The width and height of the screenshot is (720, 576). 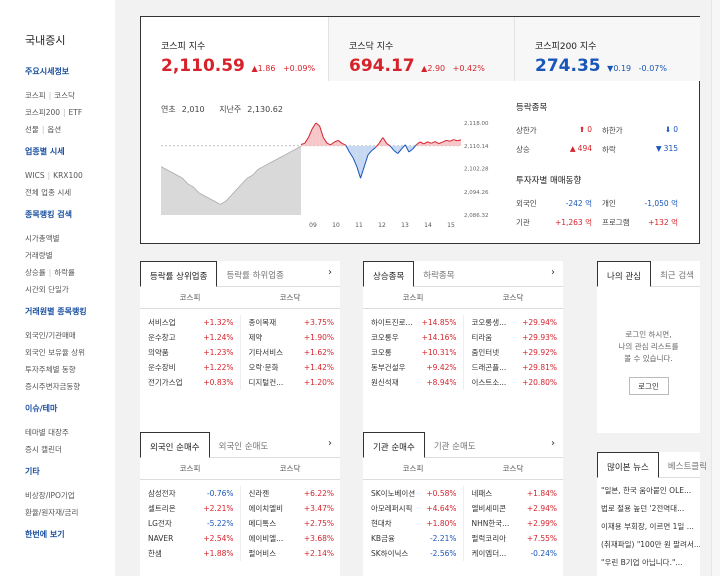 What do you see at coordinates (259, 493) in the screenshot?
I see `item-name: 신라젠` at bounding box center [259, 493].